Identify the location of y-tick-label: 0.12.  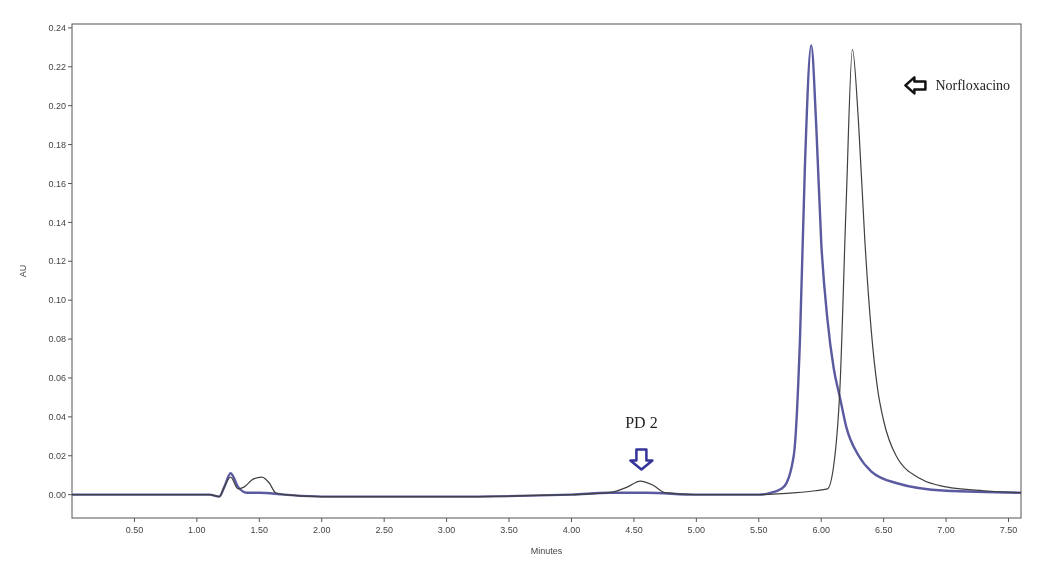
(57, 261).